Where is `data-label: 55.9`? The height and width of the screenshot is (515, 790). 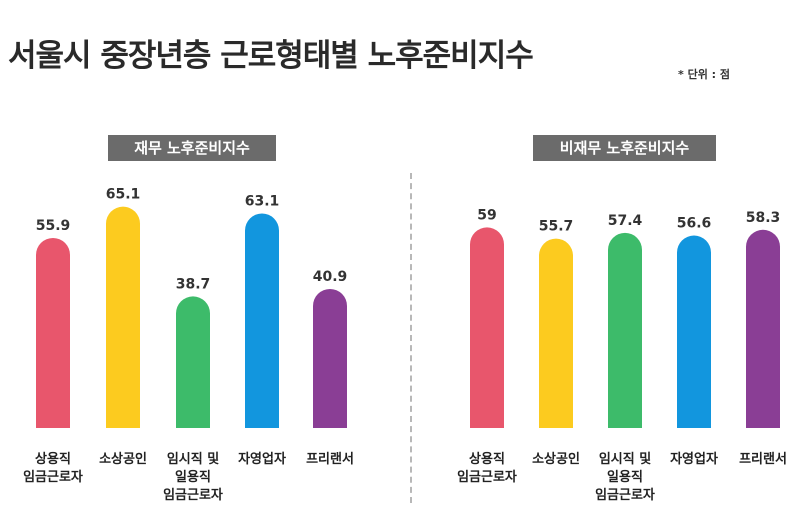 data-label: 55.9 is located at coordinates (53, 226).